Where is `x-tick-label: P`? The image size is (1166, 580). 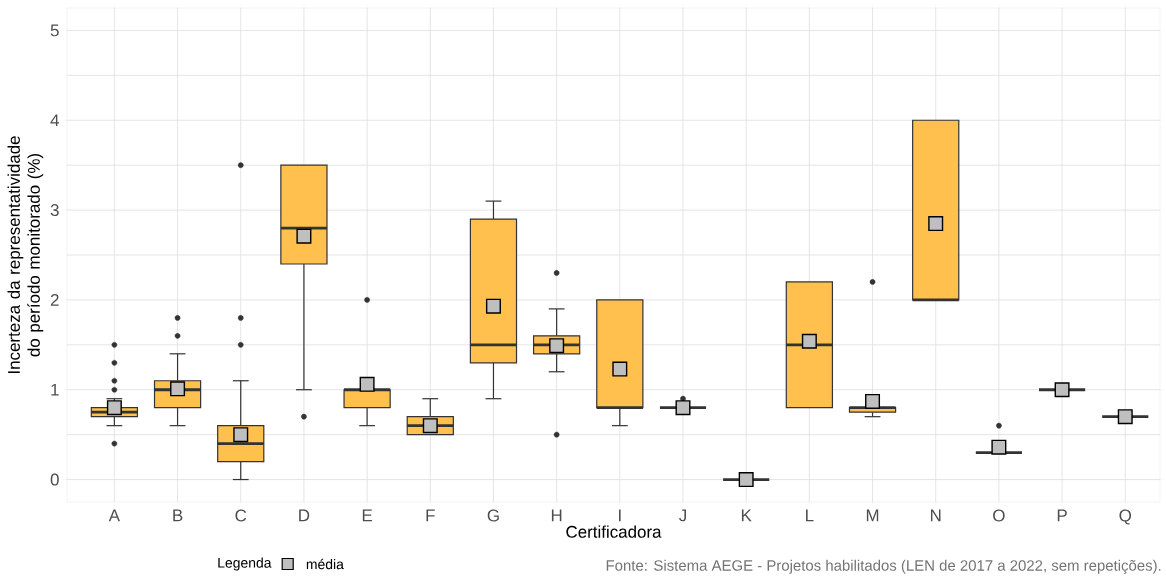
x-tick-label: P is located at coordinates (1062, 515).